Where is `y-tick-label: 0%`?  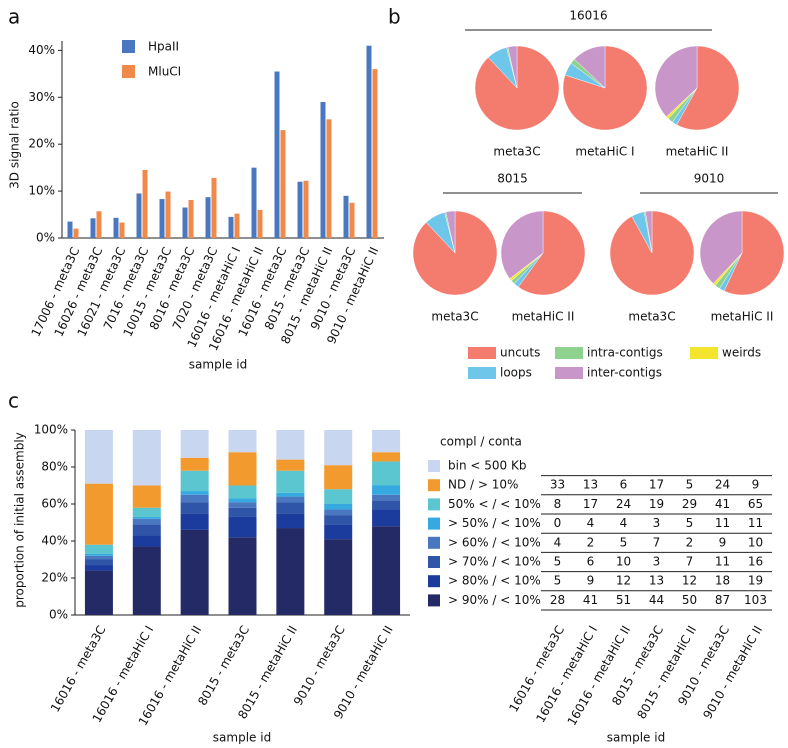 y-tick-label: 0% is located at coordinates (45, 238).